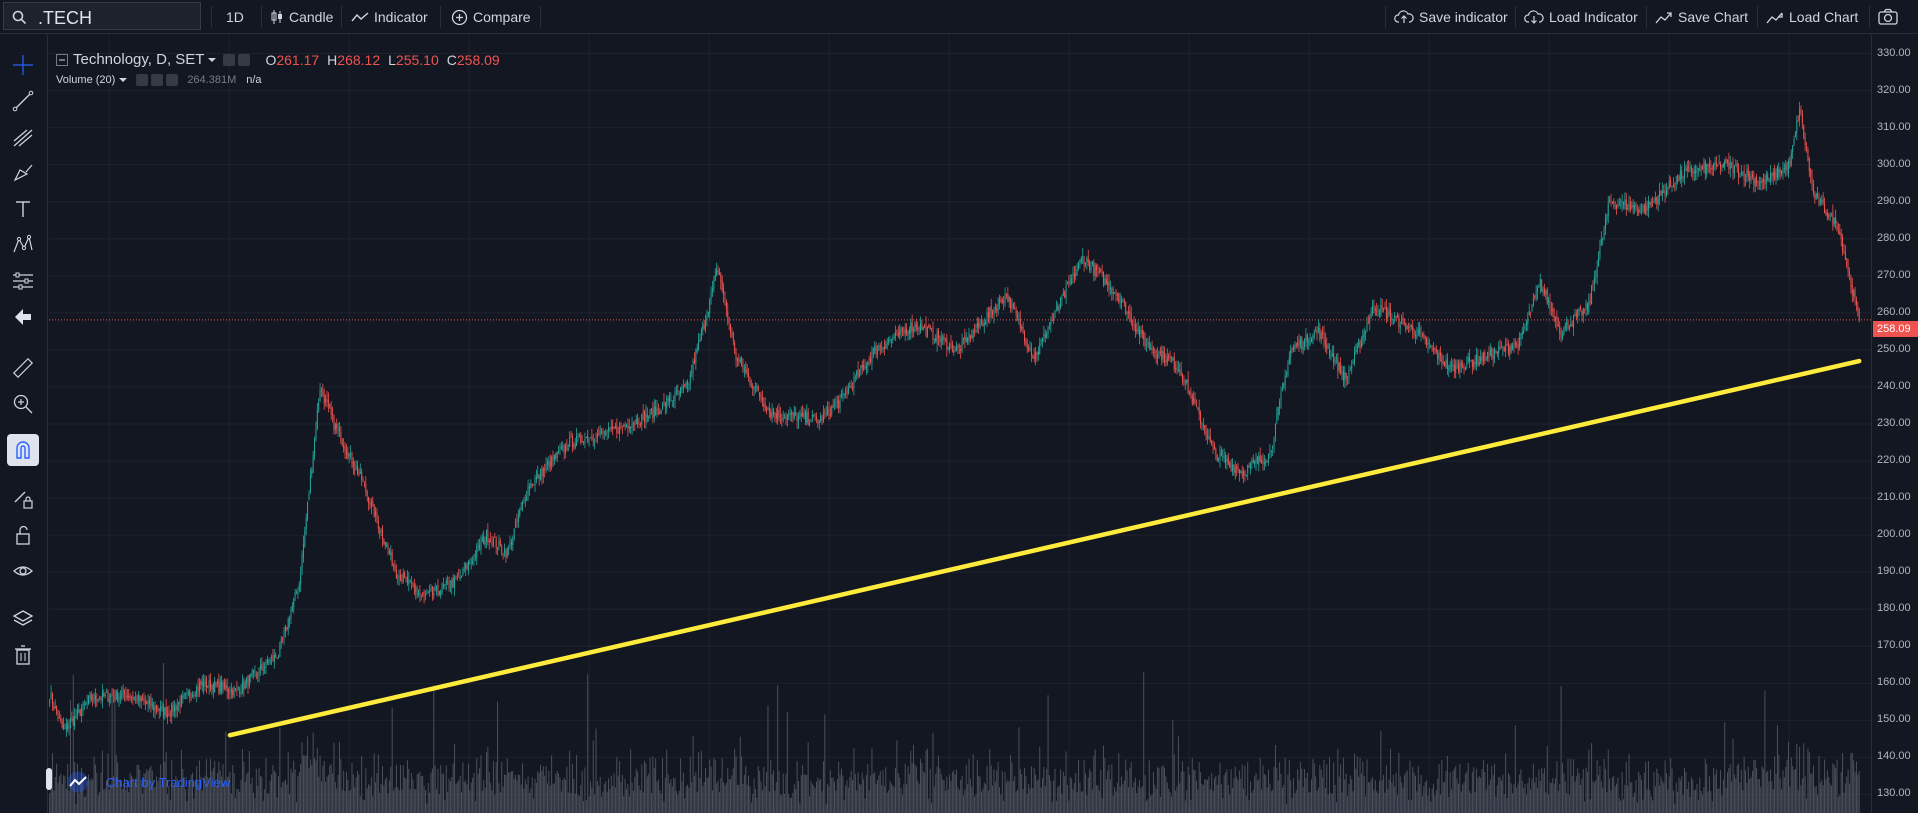 This screenshot has width=1918, height=813. Describe the element at coordinates (23, 404) in the screenshot. I see `zoom-tool` at that location.